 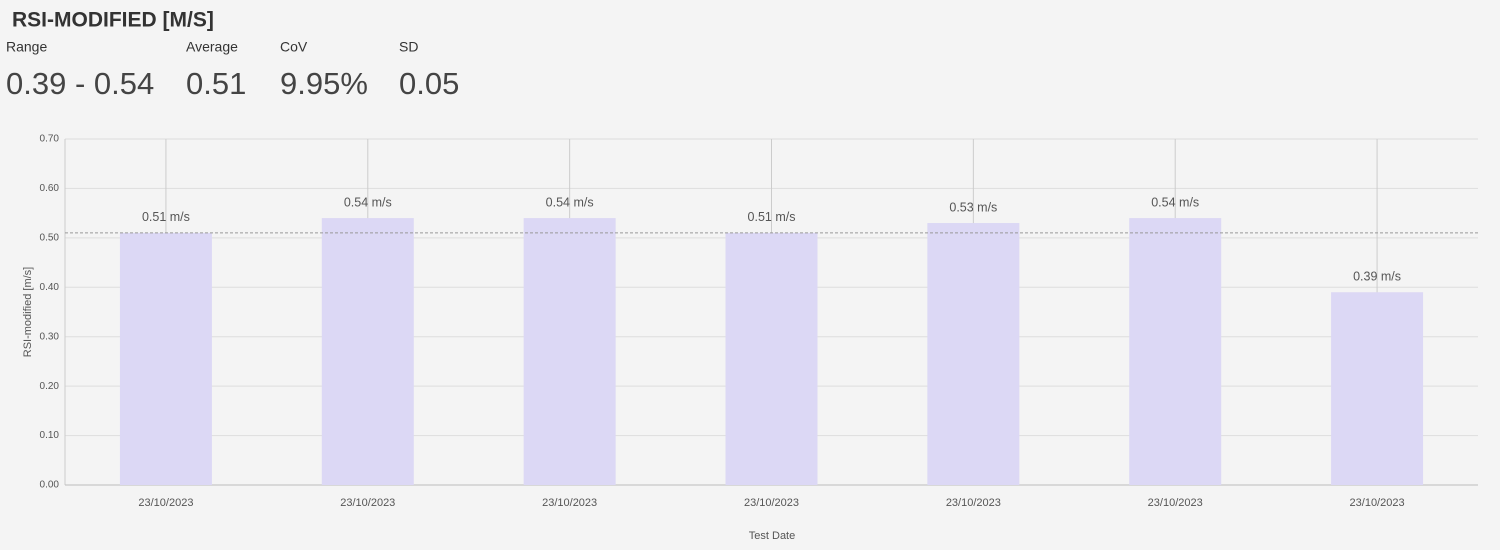 I want to click on page-title: RSI-MODIFIED [M/S], so click(x=113, y=20).